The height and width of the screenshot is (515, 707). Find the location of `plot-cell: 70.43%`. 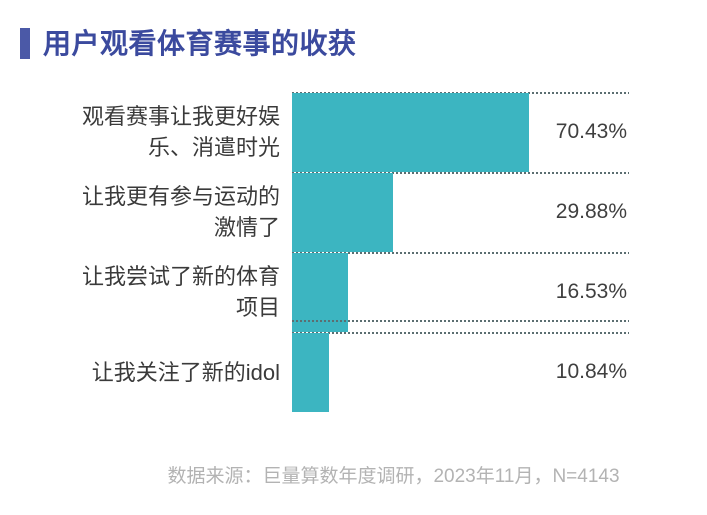

plot-cell: 70.43% is located at coordinates (460, 132).